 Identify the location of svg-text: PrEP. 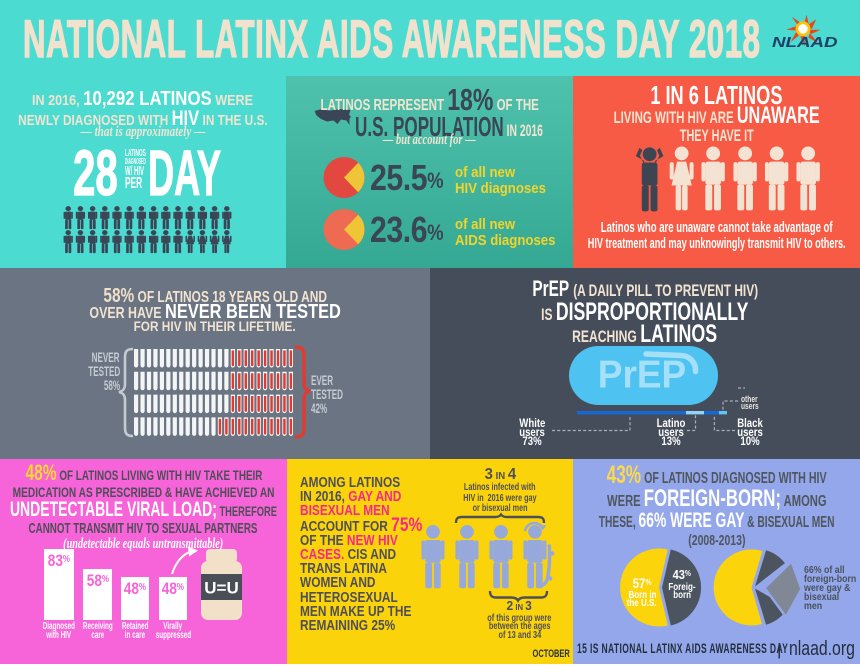
(642, 375).